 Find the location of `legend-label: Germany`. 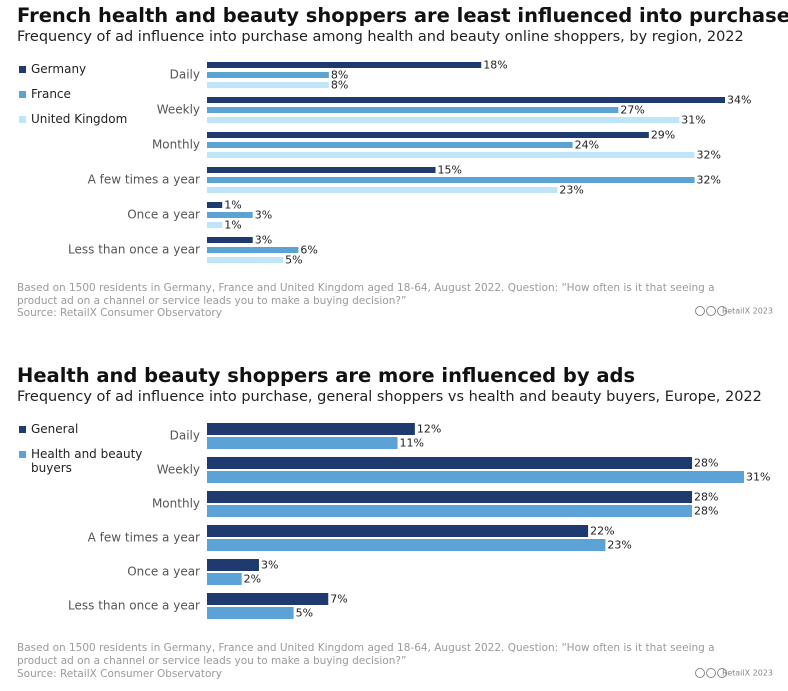

legend-label: Germany is located at coordinates (59, 69).